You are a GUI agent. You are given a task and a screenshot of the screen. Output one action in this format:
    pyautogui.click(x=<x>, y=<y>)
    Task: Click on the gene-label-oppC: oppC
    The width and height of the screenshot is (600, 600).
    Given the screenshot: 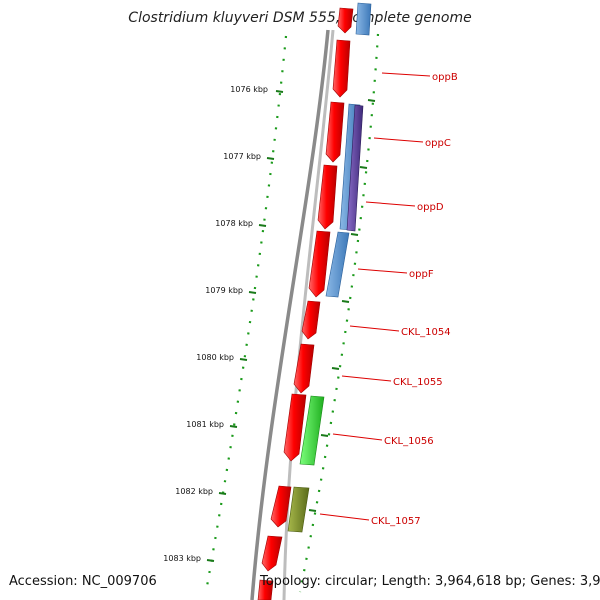 What is the action you would take?
    pyautogui.click(x=438, y=143)
    